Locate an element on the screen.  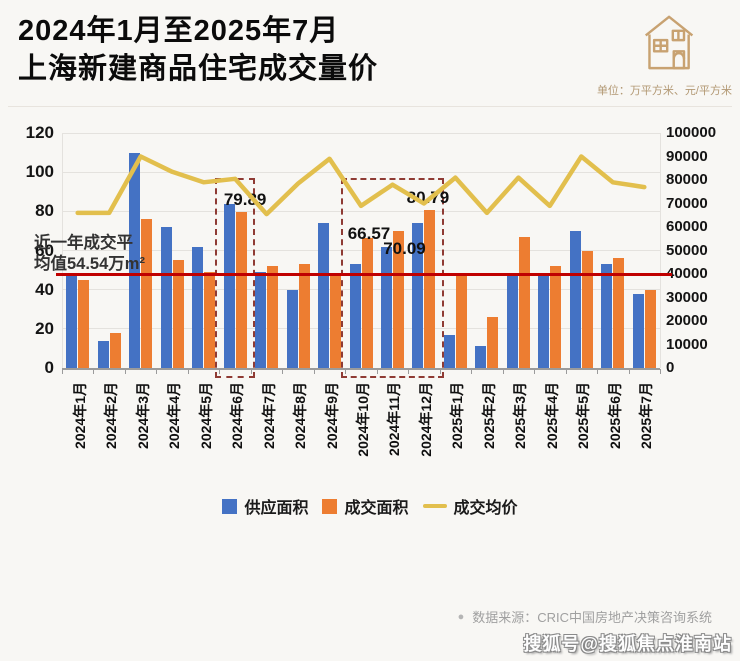
highlight-box is located at coordinates (392, 278).